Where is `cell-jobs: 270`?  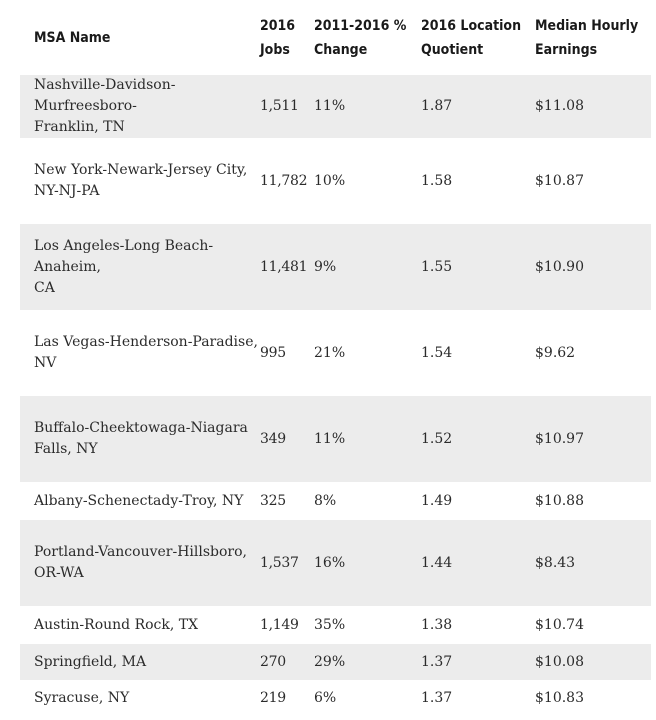 cell-jobs: 270 is located at coordinates (273, 661).